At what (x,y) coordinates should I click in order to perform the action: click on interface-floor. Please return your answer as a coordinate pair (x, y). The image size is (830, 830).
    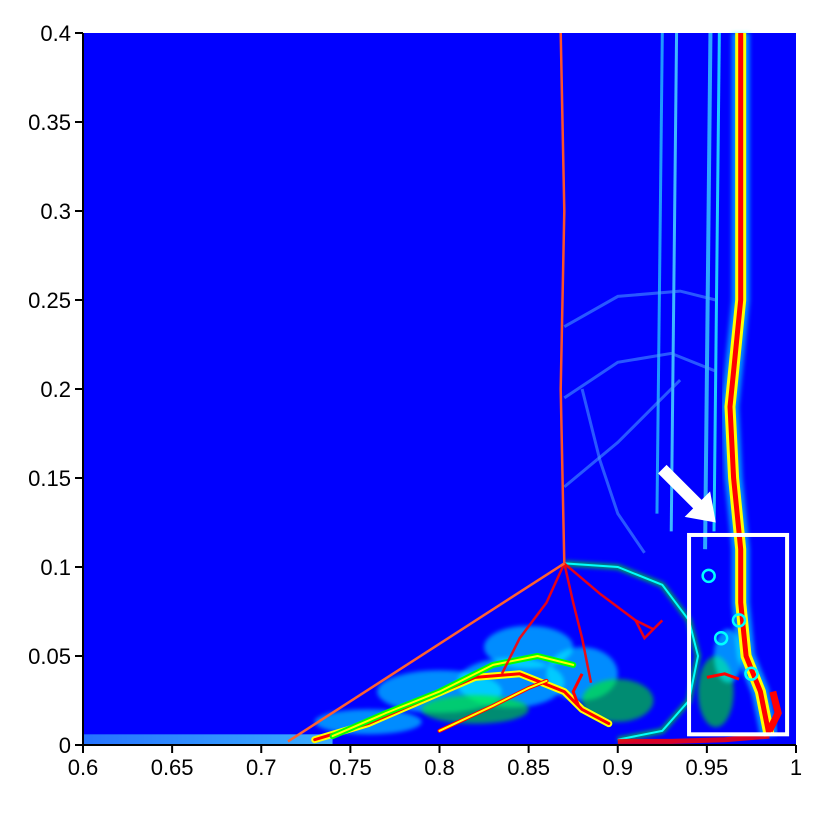
    Looking at the image, I should click on (693, 738).